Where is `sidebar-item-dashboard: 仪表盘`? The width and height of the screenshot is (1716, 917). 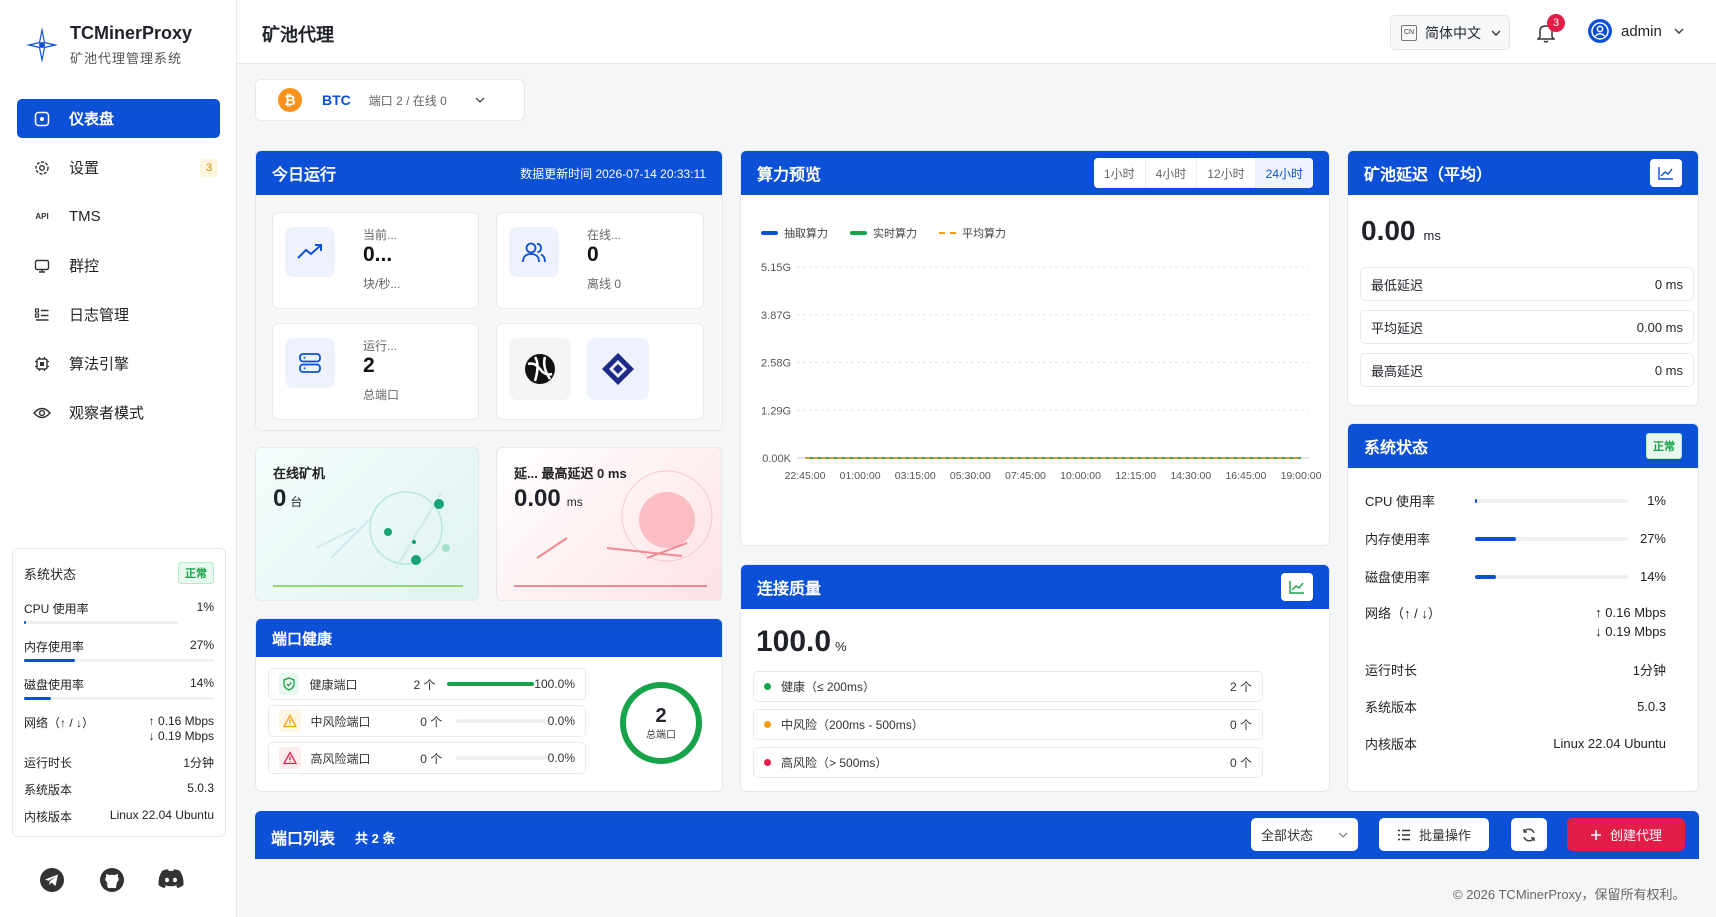
sidebar-item-dashboard: 仪表盘 is located at coordinates (118, 118).